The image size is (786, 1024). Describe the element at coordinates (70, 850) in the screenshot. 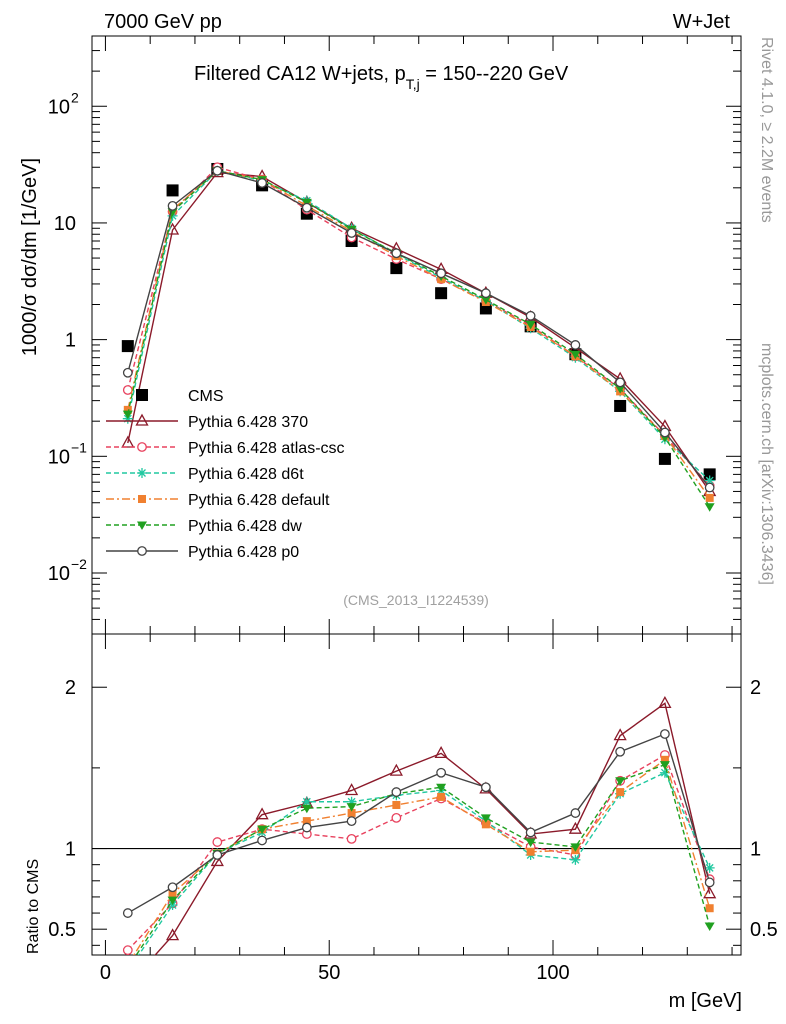

I see `ratio-y-tick-label: 1` at that location.